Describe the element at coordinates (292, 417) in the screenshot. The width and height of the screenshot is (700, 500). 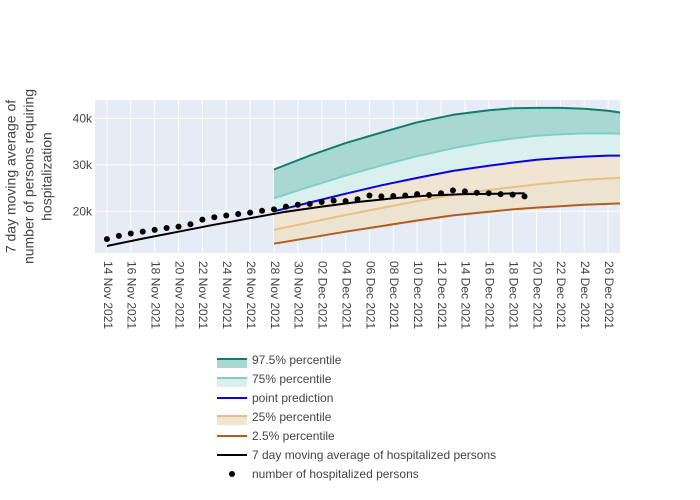
I see `legend-label: 25% percentile` at that location.